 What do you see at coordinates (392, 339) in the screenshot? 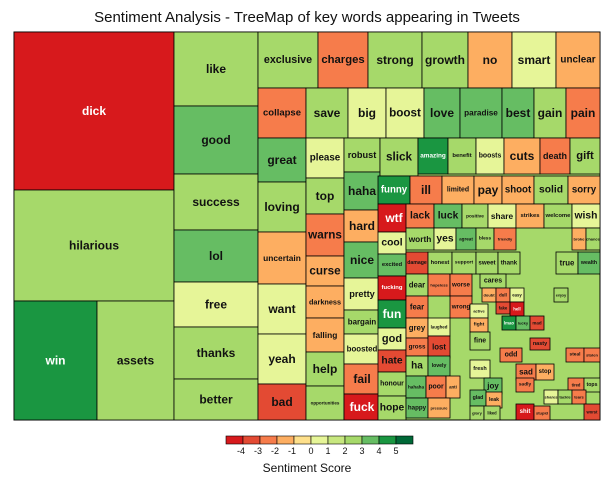
I see `treemap-label-god: god` at bounding box center [392, 339].